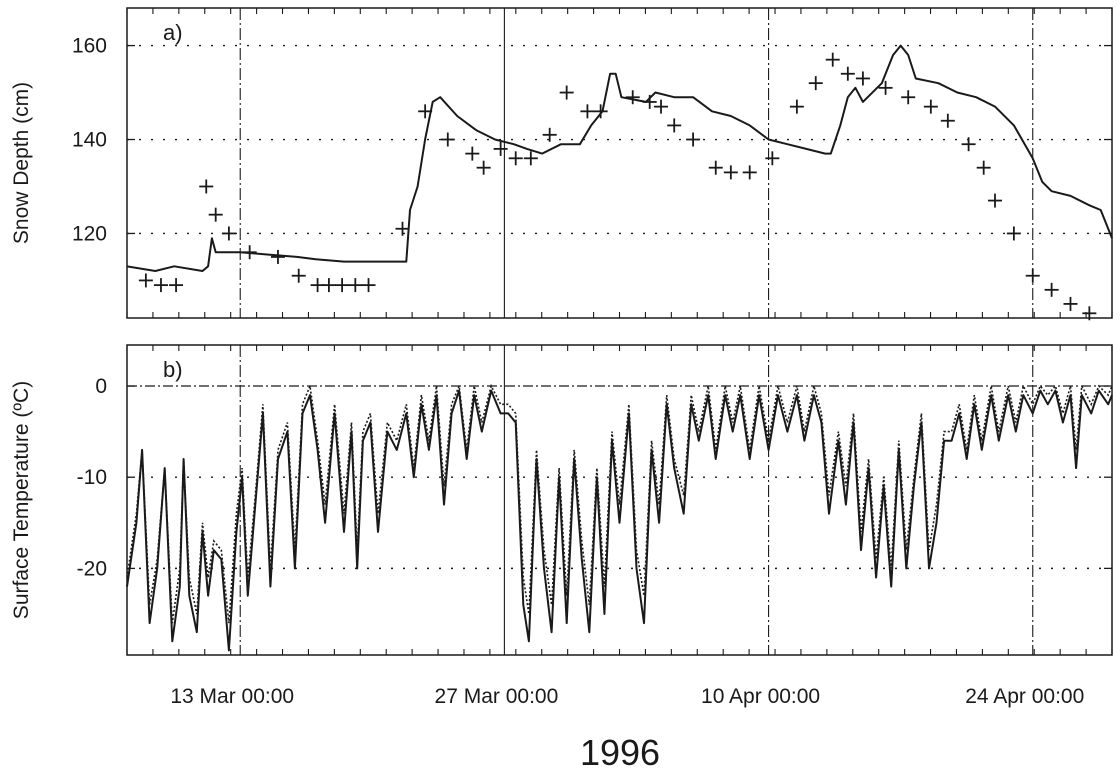 This screenshot has width=1120, height=776. Describe the element at coordinates (1024, 696) in the screenshot. I see `x-tick-label: 24 Apr 00:00` at that location.